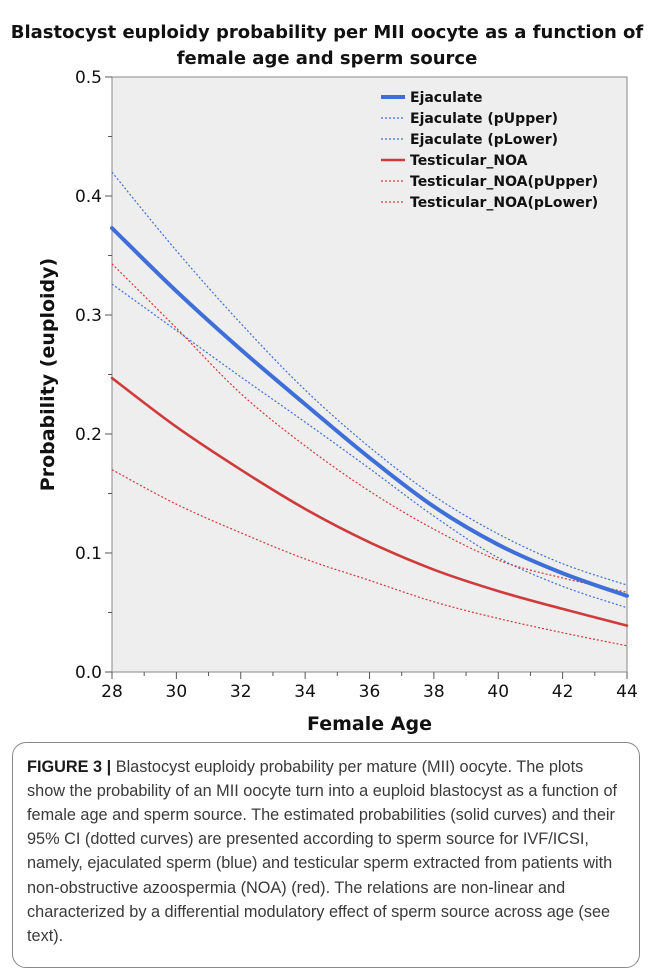 The image size is (654, 974). What do you see at coordinates (93, 375) in the screenshot?
I see `y-axis: 0.0 0.1 0.2 0.3 0.4 0.5` at bounding box center [93, 375].